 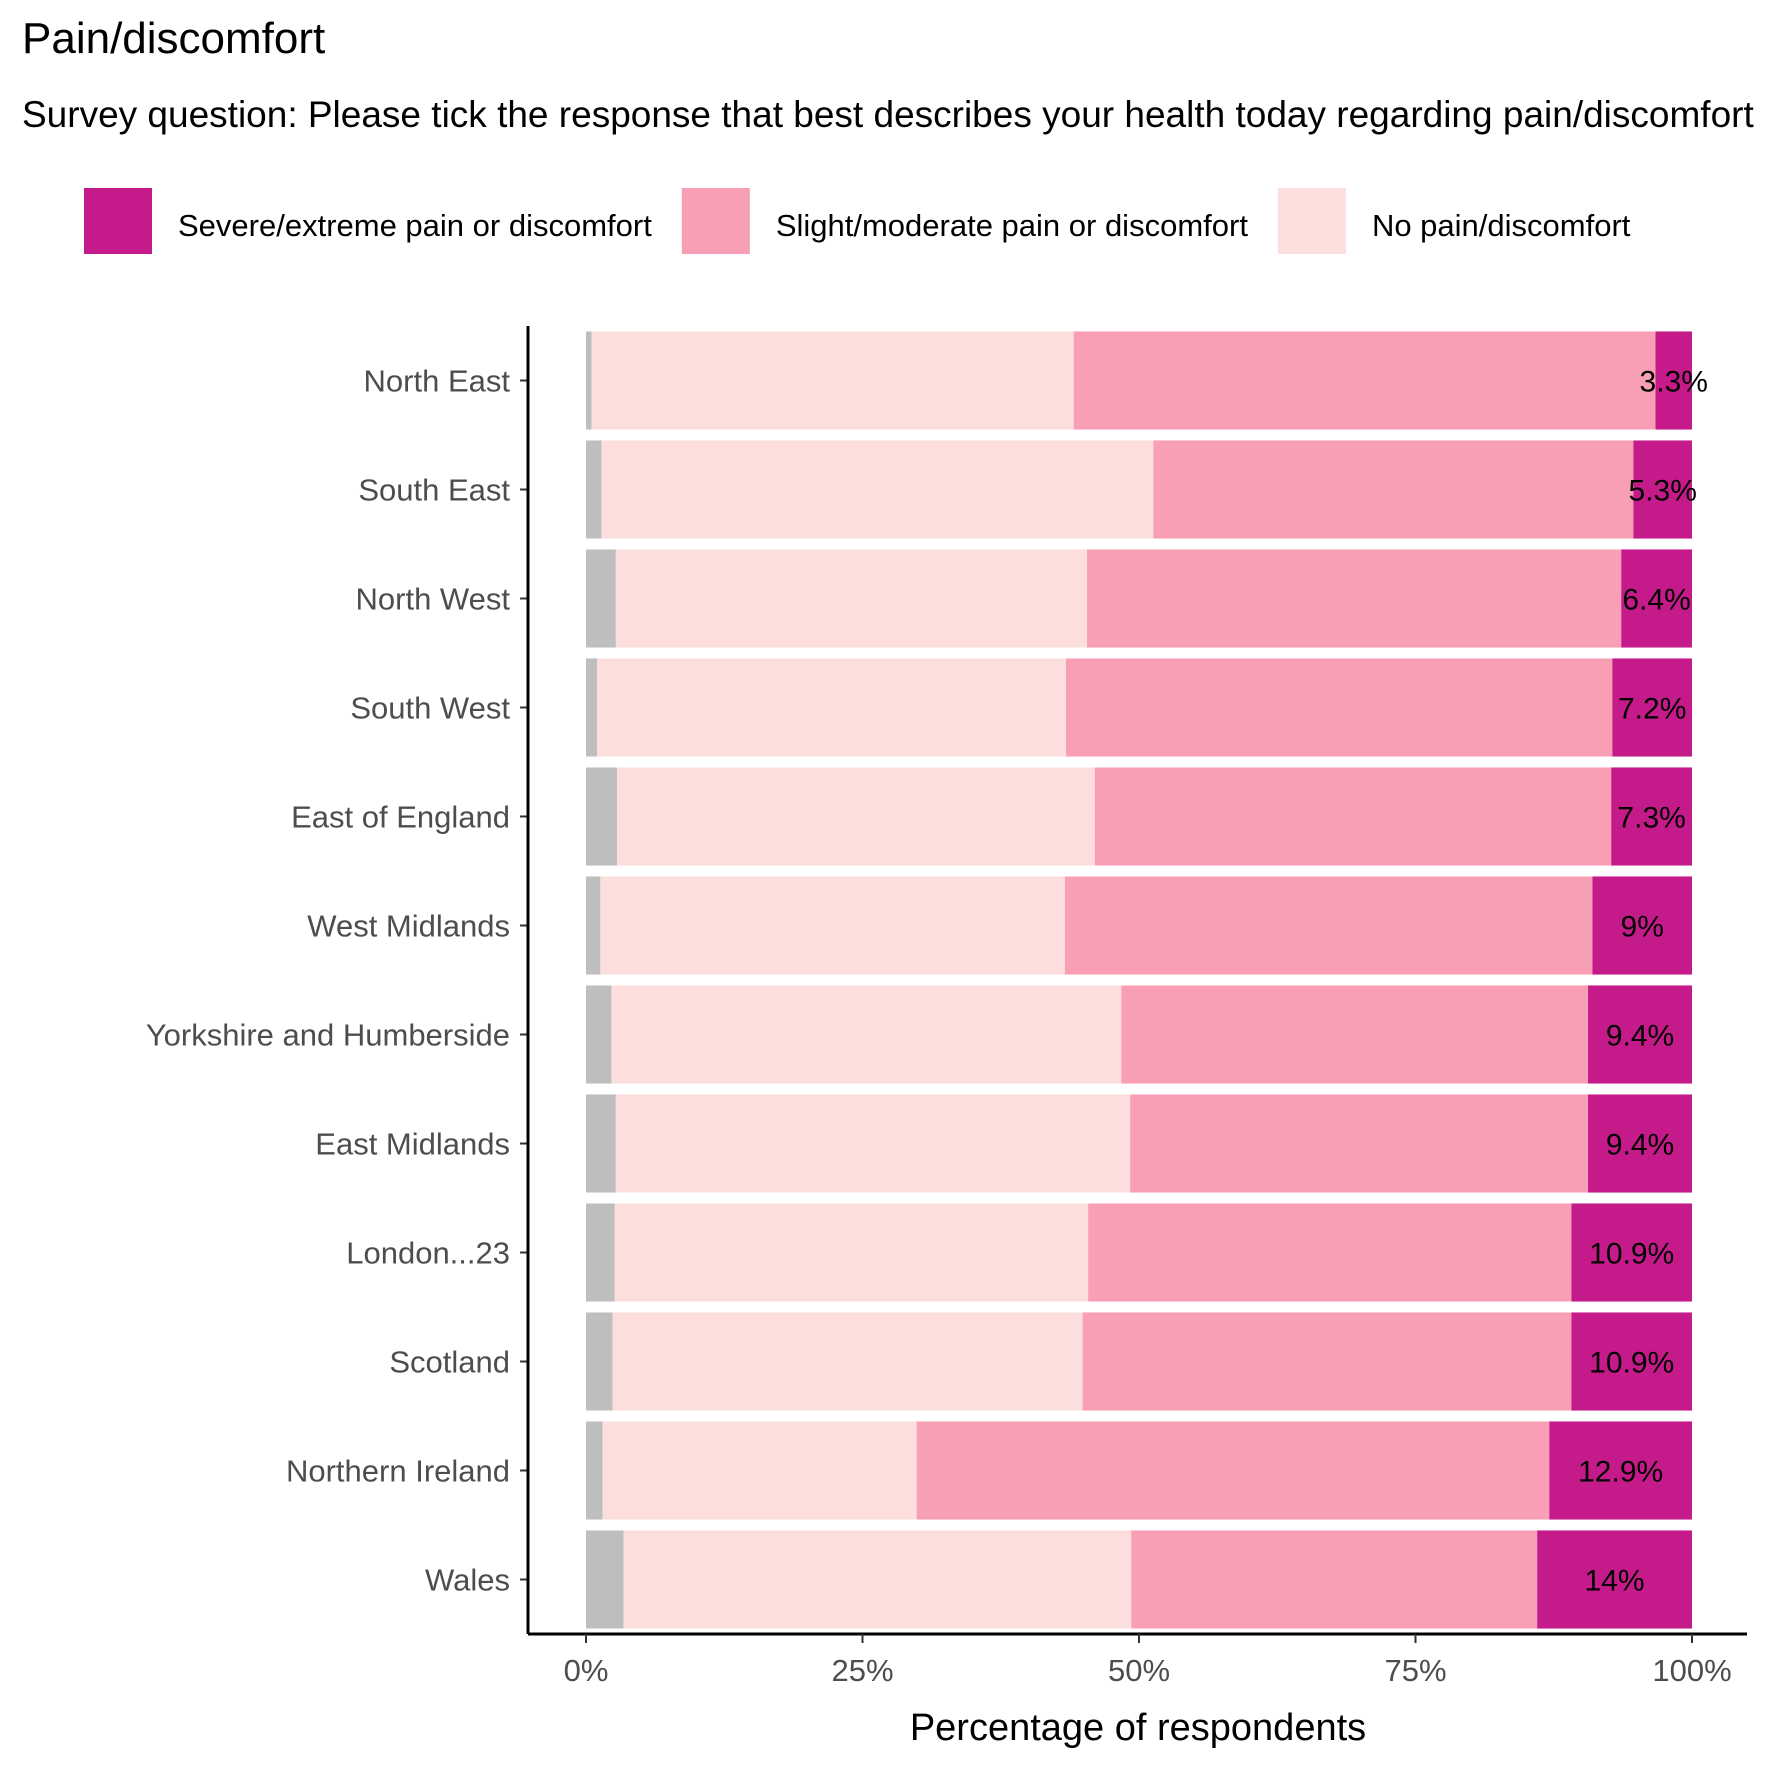 I want to click on bar-segment-north-east-slight-moderate-pain-or-discomfort, so click(x=1364, y=380).